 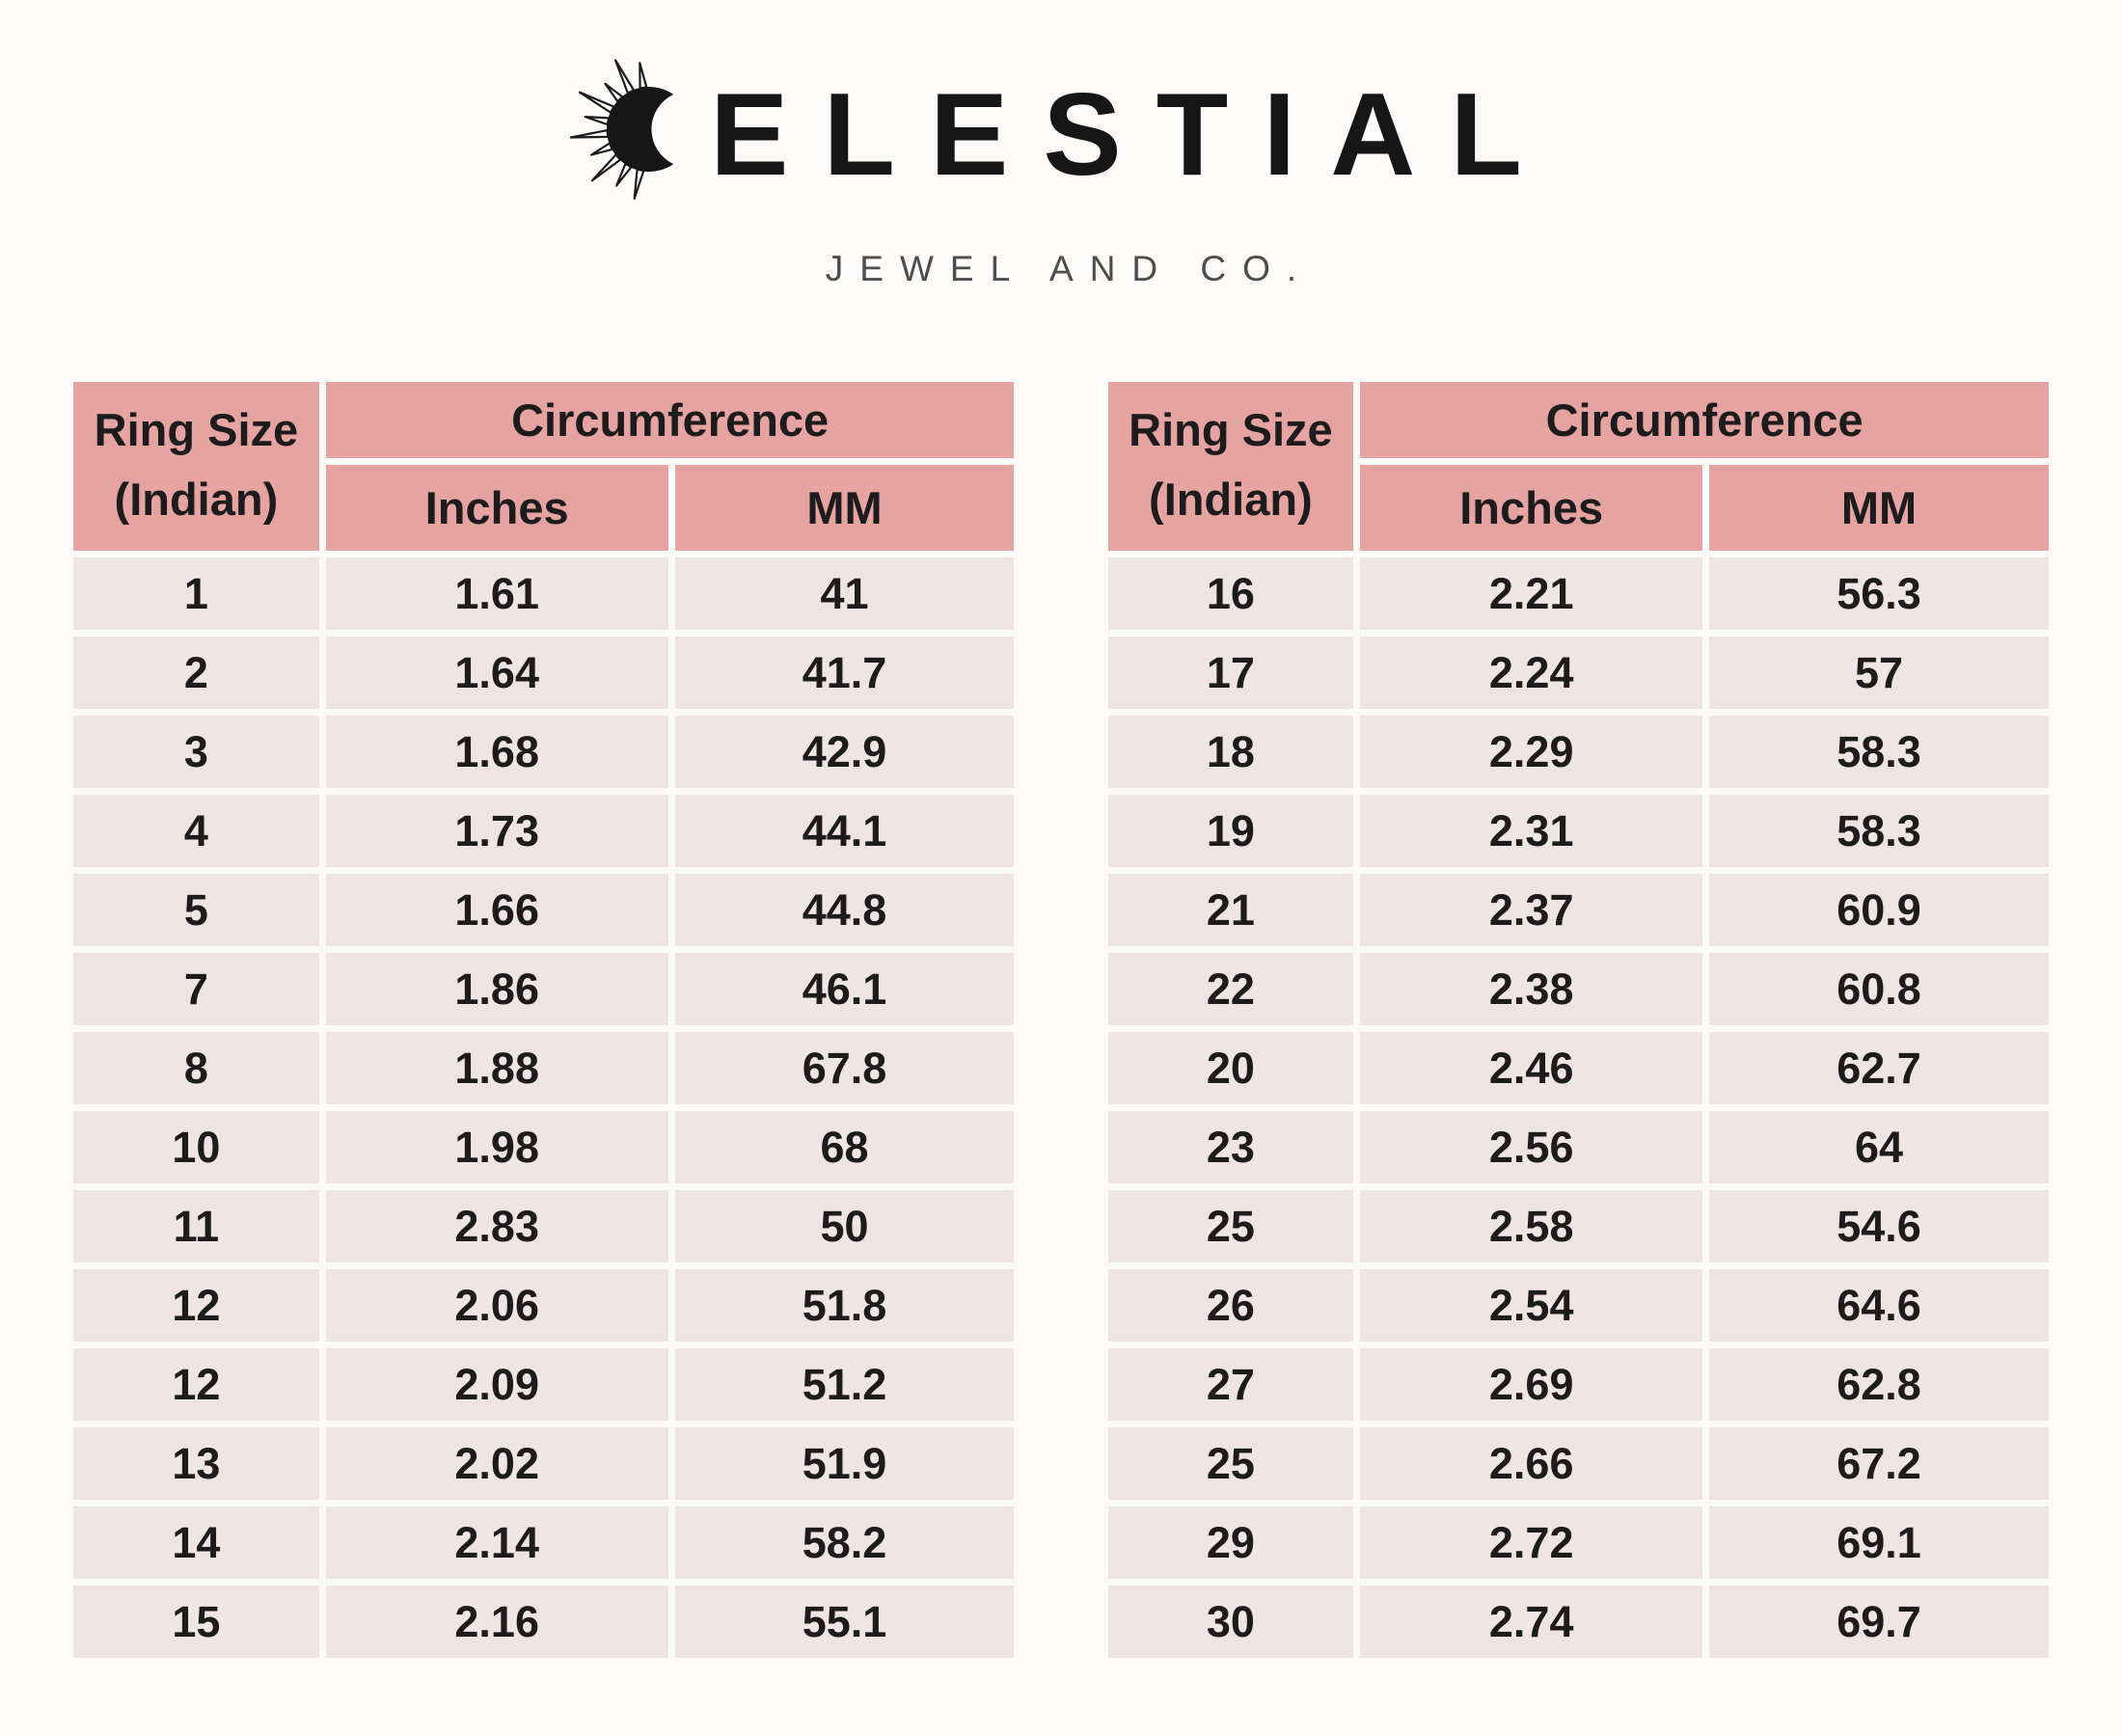 I want to click on table-cell: 10, so click(x=196, y=1147).